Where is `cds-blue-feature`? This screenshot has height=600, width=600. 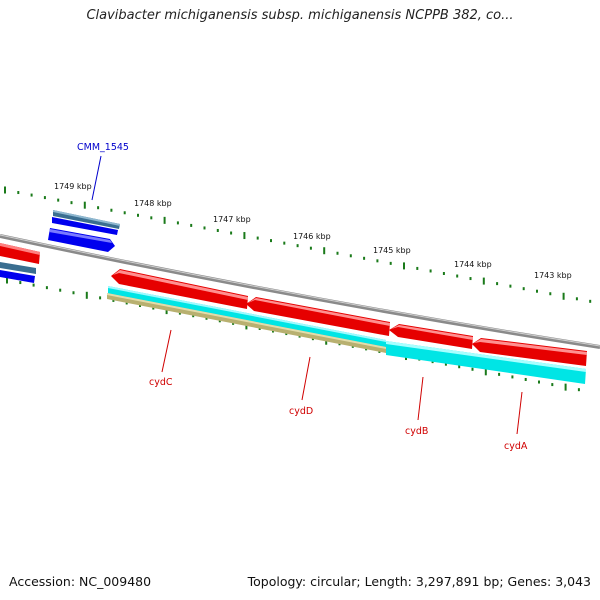
cds-blue-feature is located at coordinates (85, 226).